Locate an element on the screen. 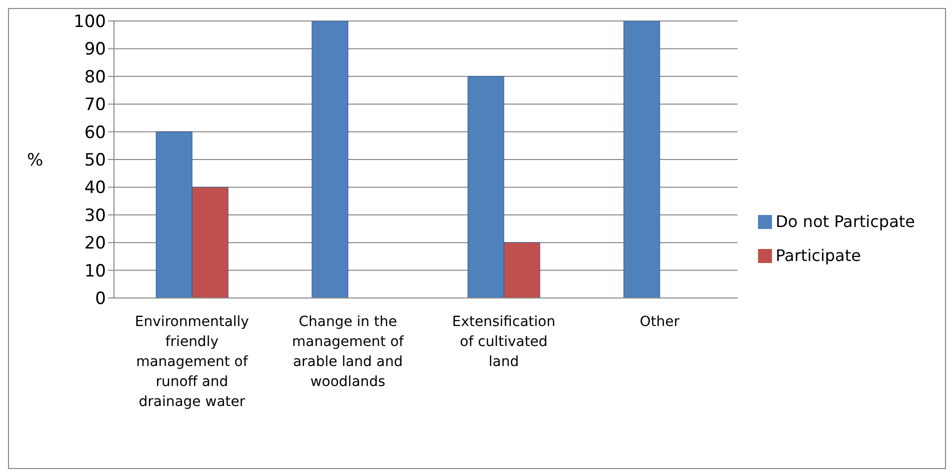 Image resolution: width=952 pixels, height=475 pixels. legend-label: Do not Particpate is located at coordinates (845, 221).